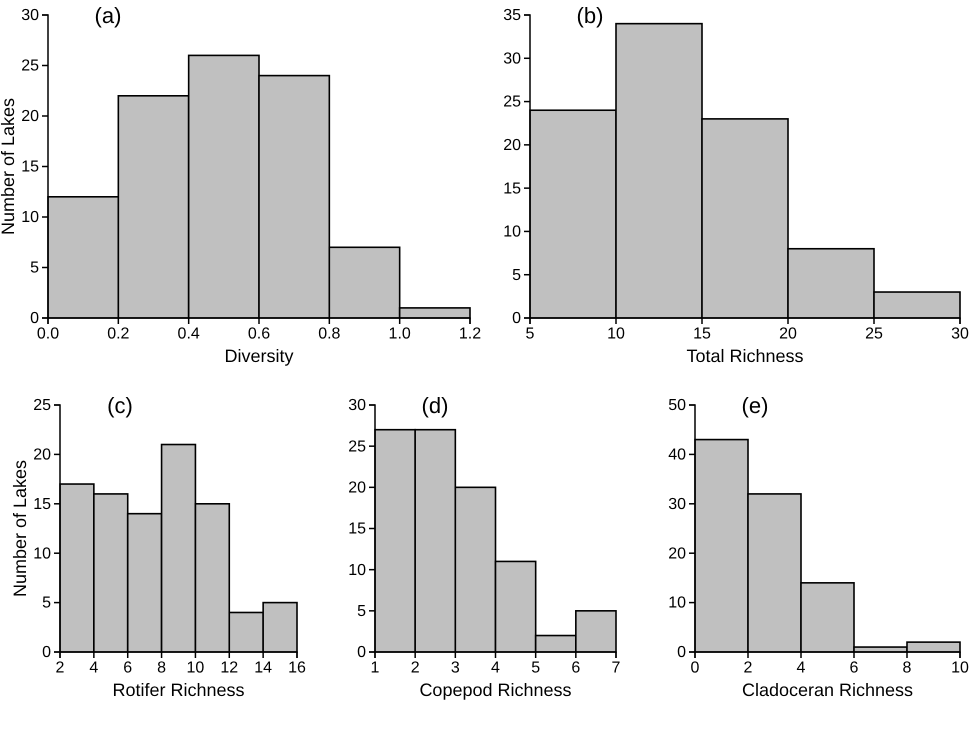  What do you see at coordinates (677, 455) in the screenshot?
I see `y-tick-label: 40` at bounding box center [677, 455].